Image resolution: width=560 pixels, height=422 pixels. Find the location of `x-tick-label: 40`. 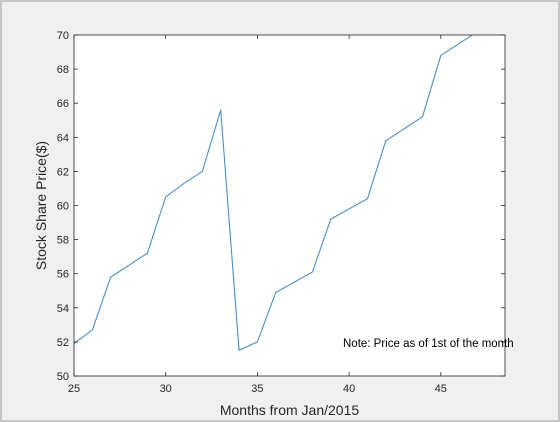

x-tick-label: 40 is located at coordinates (349, 389).